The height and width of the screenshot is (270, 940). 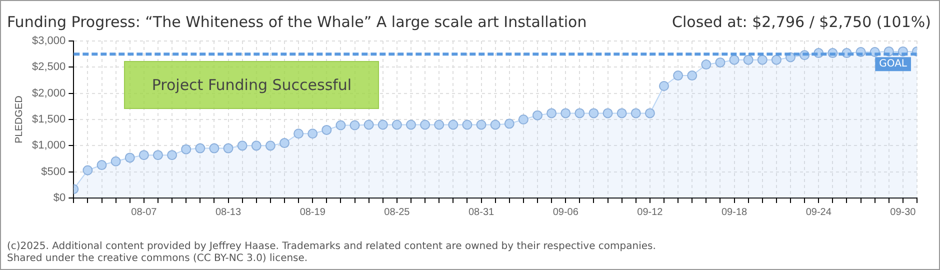 I want to click on chart-title: Funding Progress: “The Whiteness of the Whale” A large scale art Installation, so click(x=297, y=22).